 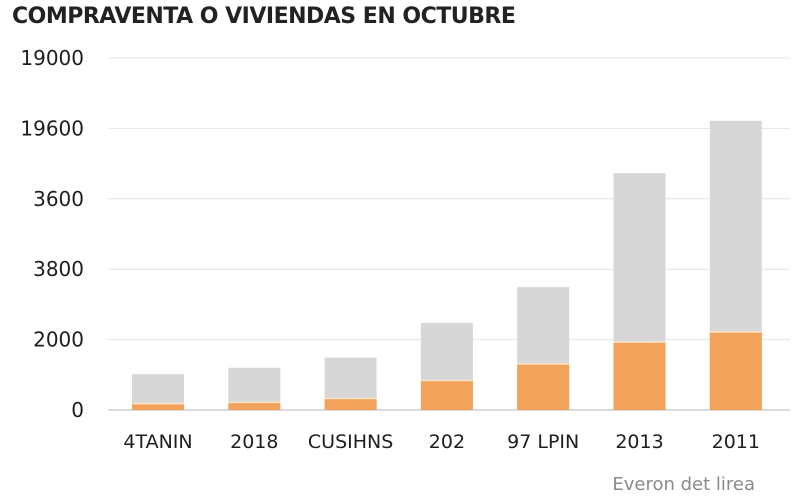 What do you see at coordinates (736, 442) in the screenshot?
I see `x-category-label: 2011` at bounding box center [736, 442].